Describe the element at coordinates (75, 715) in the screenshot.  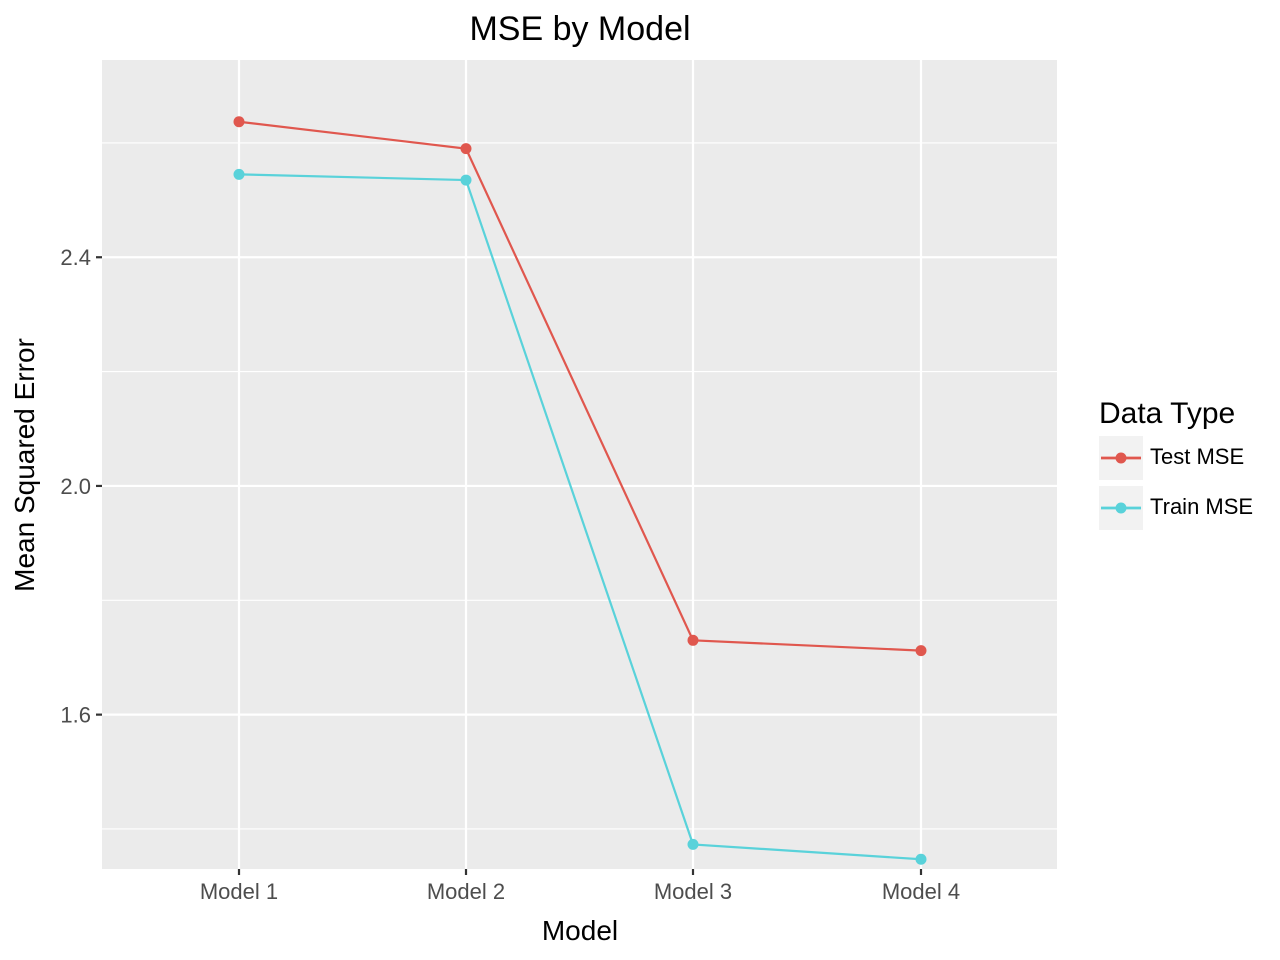
I see `y-tick-label: 1.6` at that location.